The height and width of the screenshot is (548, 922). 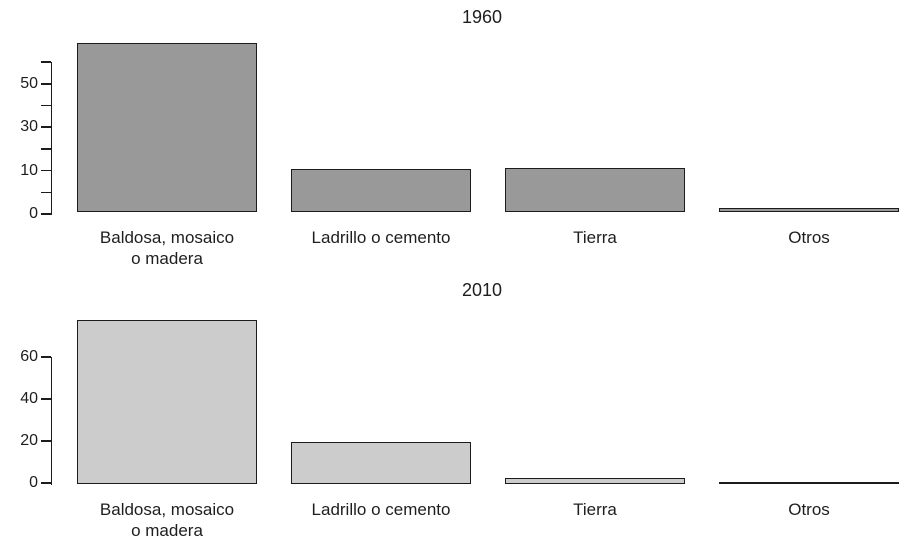 What do you see at coordinates (29, 440) in the screenshot?
I see `y-axis-tick-label: 20` at bounding box center [29, 440].